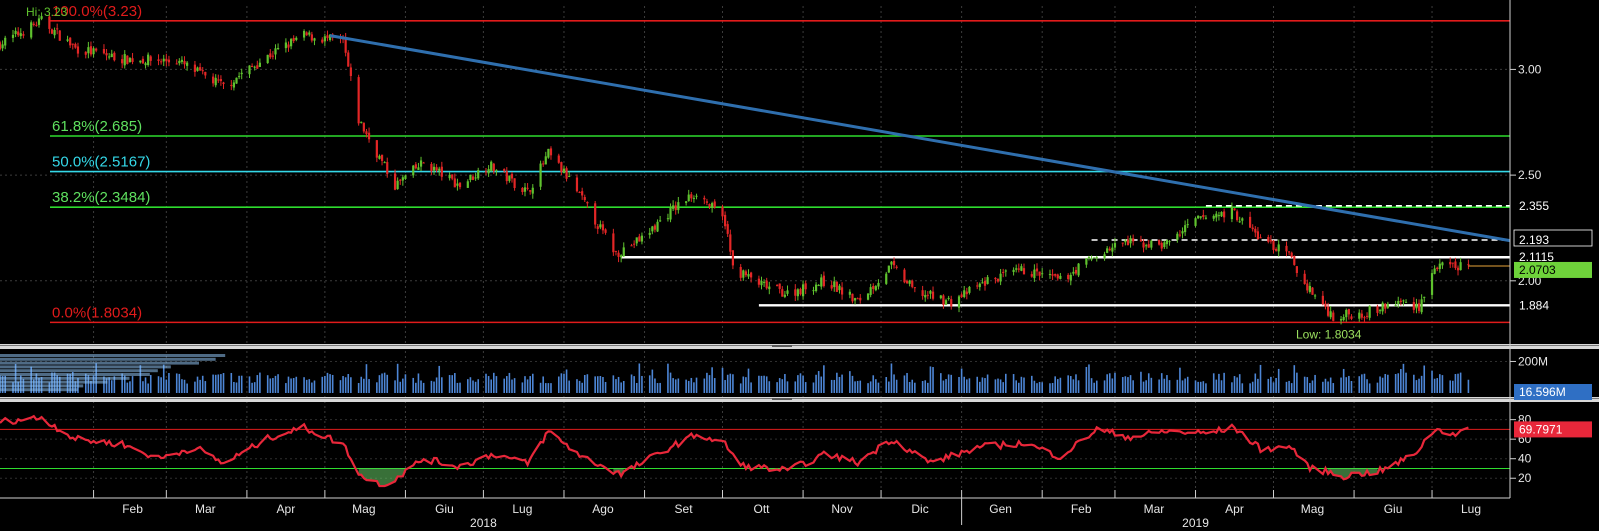 Image resolution: width=1599 pixels, height=531 pixels. What do you see at coordinates (799, 345) in the screenshot?
I see `panel-divider-shade` at bounding box center [799, 345].